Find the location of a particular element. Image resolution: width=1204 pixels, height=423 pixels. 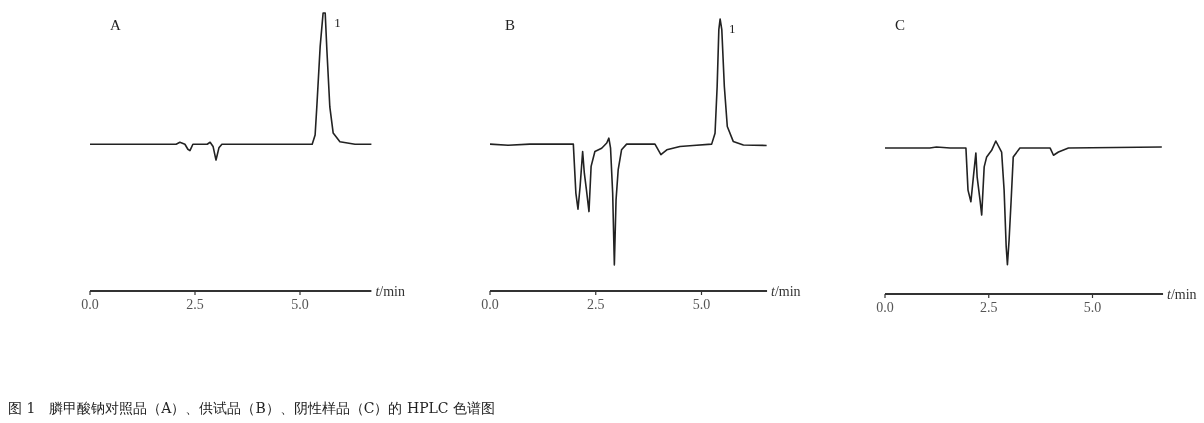

chart-title: C is located at coordinates (900, 25).